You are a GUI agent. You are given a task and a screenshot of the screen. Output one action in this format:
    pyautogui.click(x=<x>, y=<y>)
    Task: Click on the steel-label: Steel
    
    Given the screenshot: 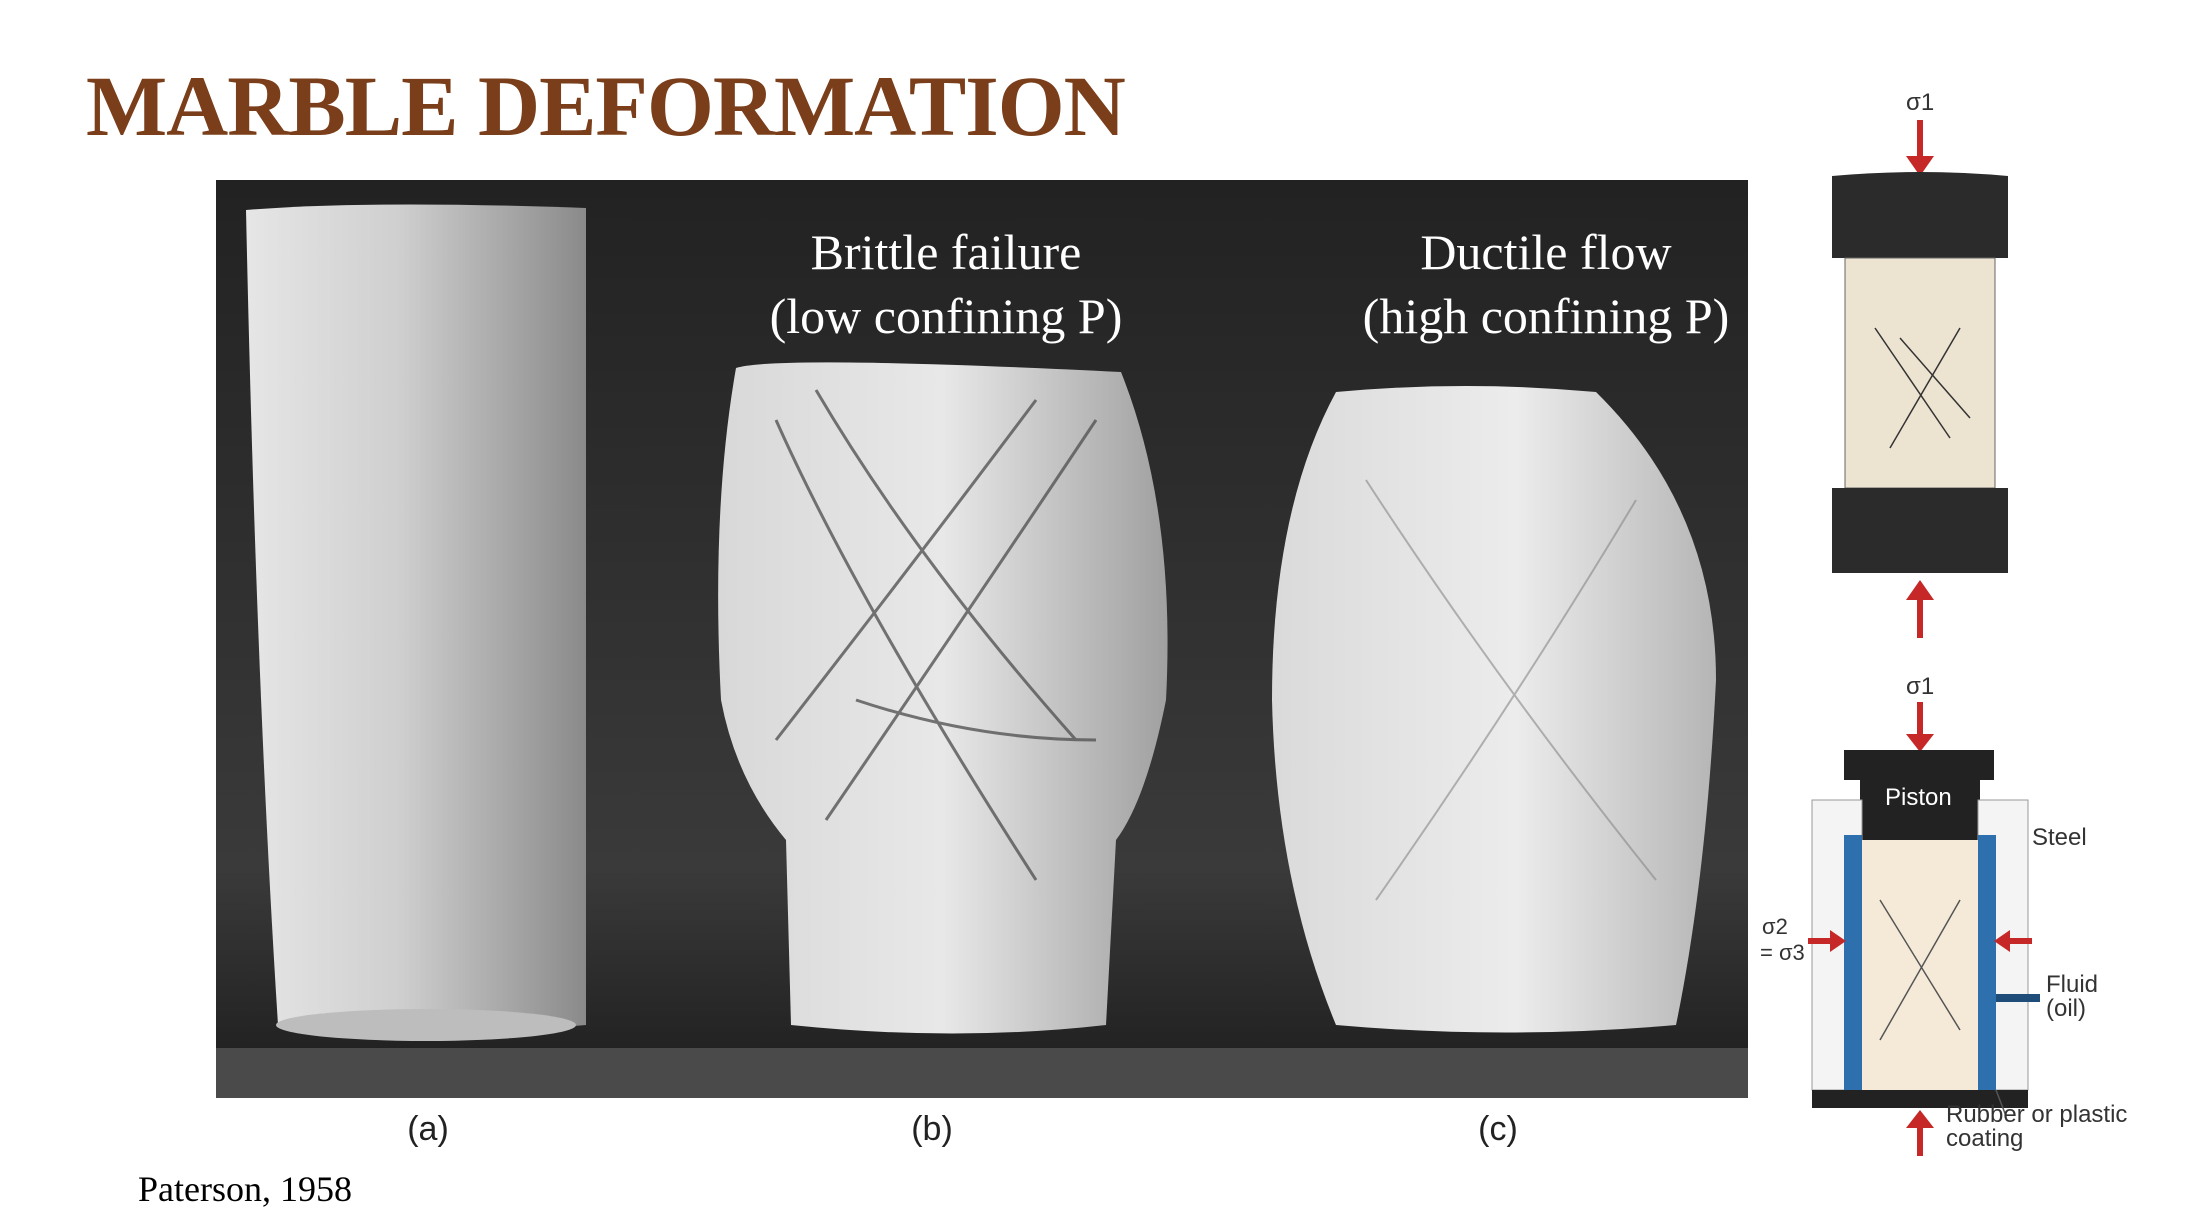 What is the action you would take?
    pyautogui.click(x=2059, y=837)
    